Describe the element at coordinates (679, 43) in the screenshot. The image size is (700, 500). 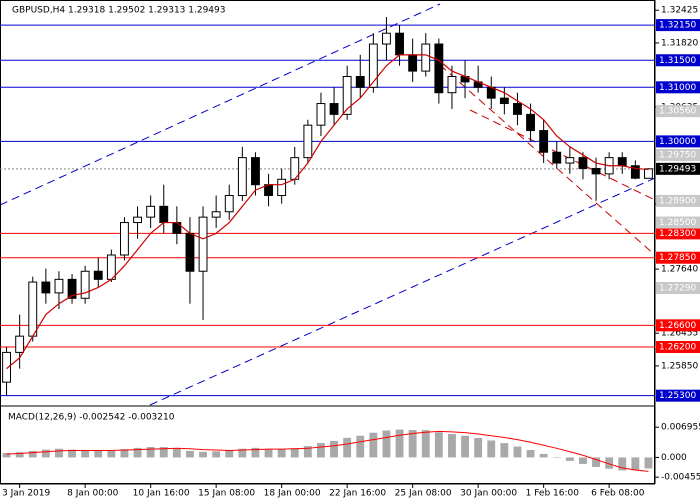
I see `y-tick-label: 1.31820` at that location.